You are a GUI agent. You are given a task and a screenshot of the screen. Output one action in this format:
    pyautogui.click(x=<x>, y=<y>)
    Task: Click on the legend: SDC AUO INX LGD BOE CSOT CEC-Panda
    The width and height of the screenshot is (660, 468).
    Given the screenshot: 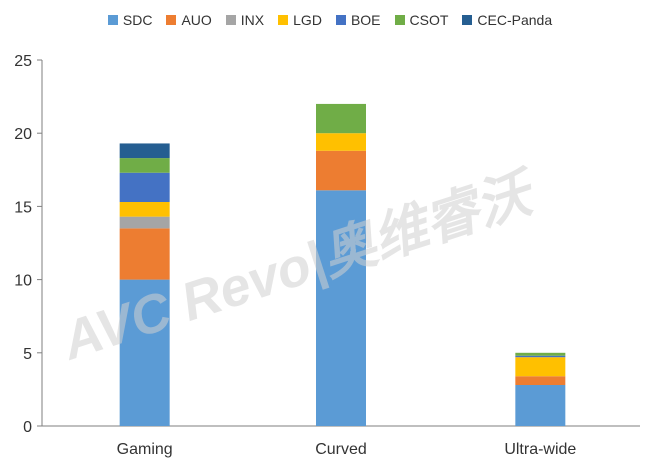 What is the action you would take?
    pyautogui.click(x=330, y=20)
    